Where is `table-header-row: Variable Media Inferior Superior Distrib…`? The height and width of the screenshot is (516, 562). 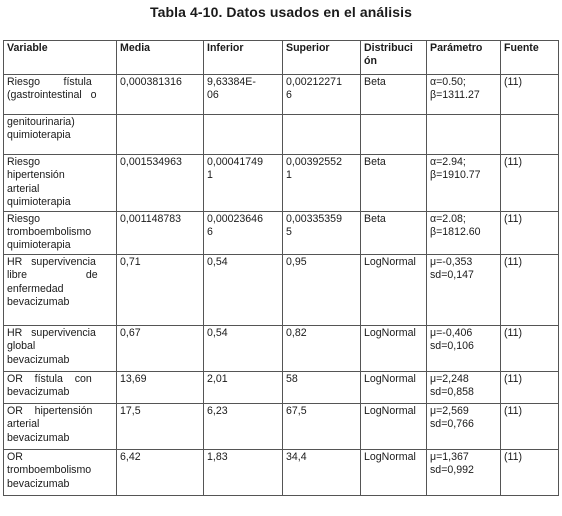 table-header-row: Variable Media Inferior Superior Distrib… is located at coordinates (281, 57).